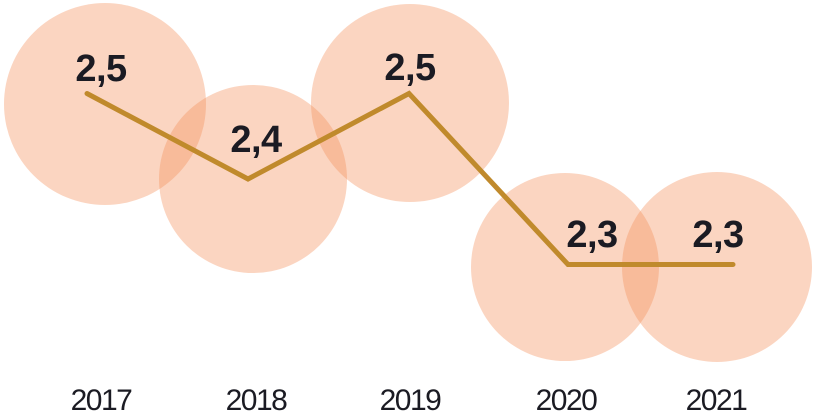 This screenshot has width=814, height=415. What do you see at coordinates (256, 140) in the screenshot?
I see `value-label-2018: 2,4` at bounding box center [256, 140].